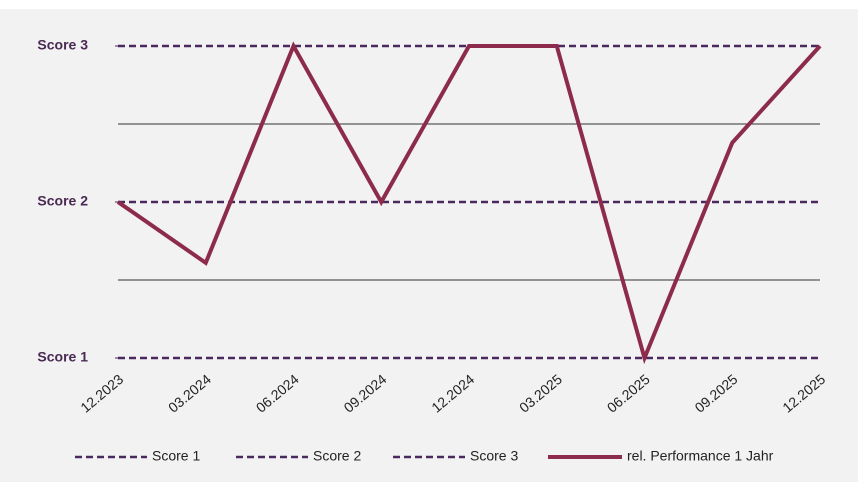 The height and width of the screenshot is (482, 858). Describe the element at coordinates (62, 201) in the screenshot. I see `y-tick-label: Score 2` at that location.